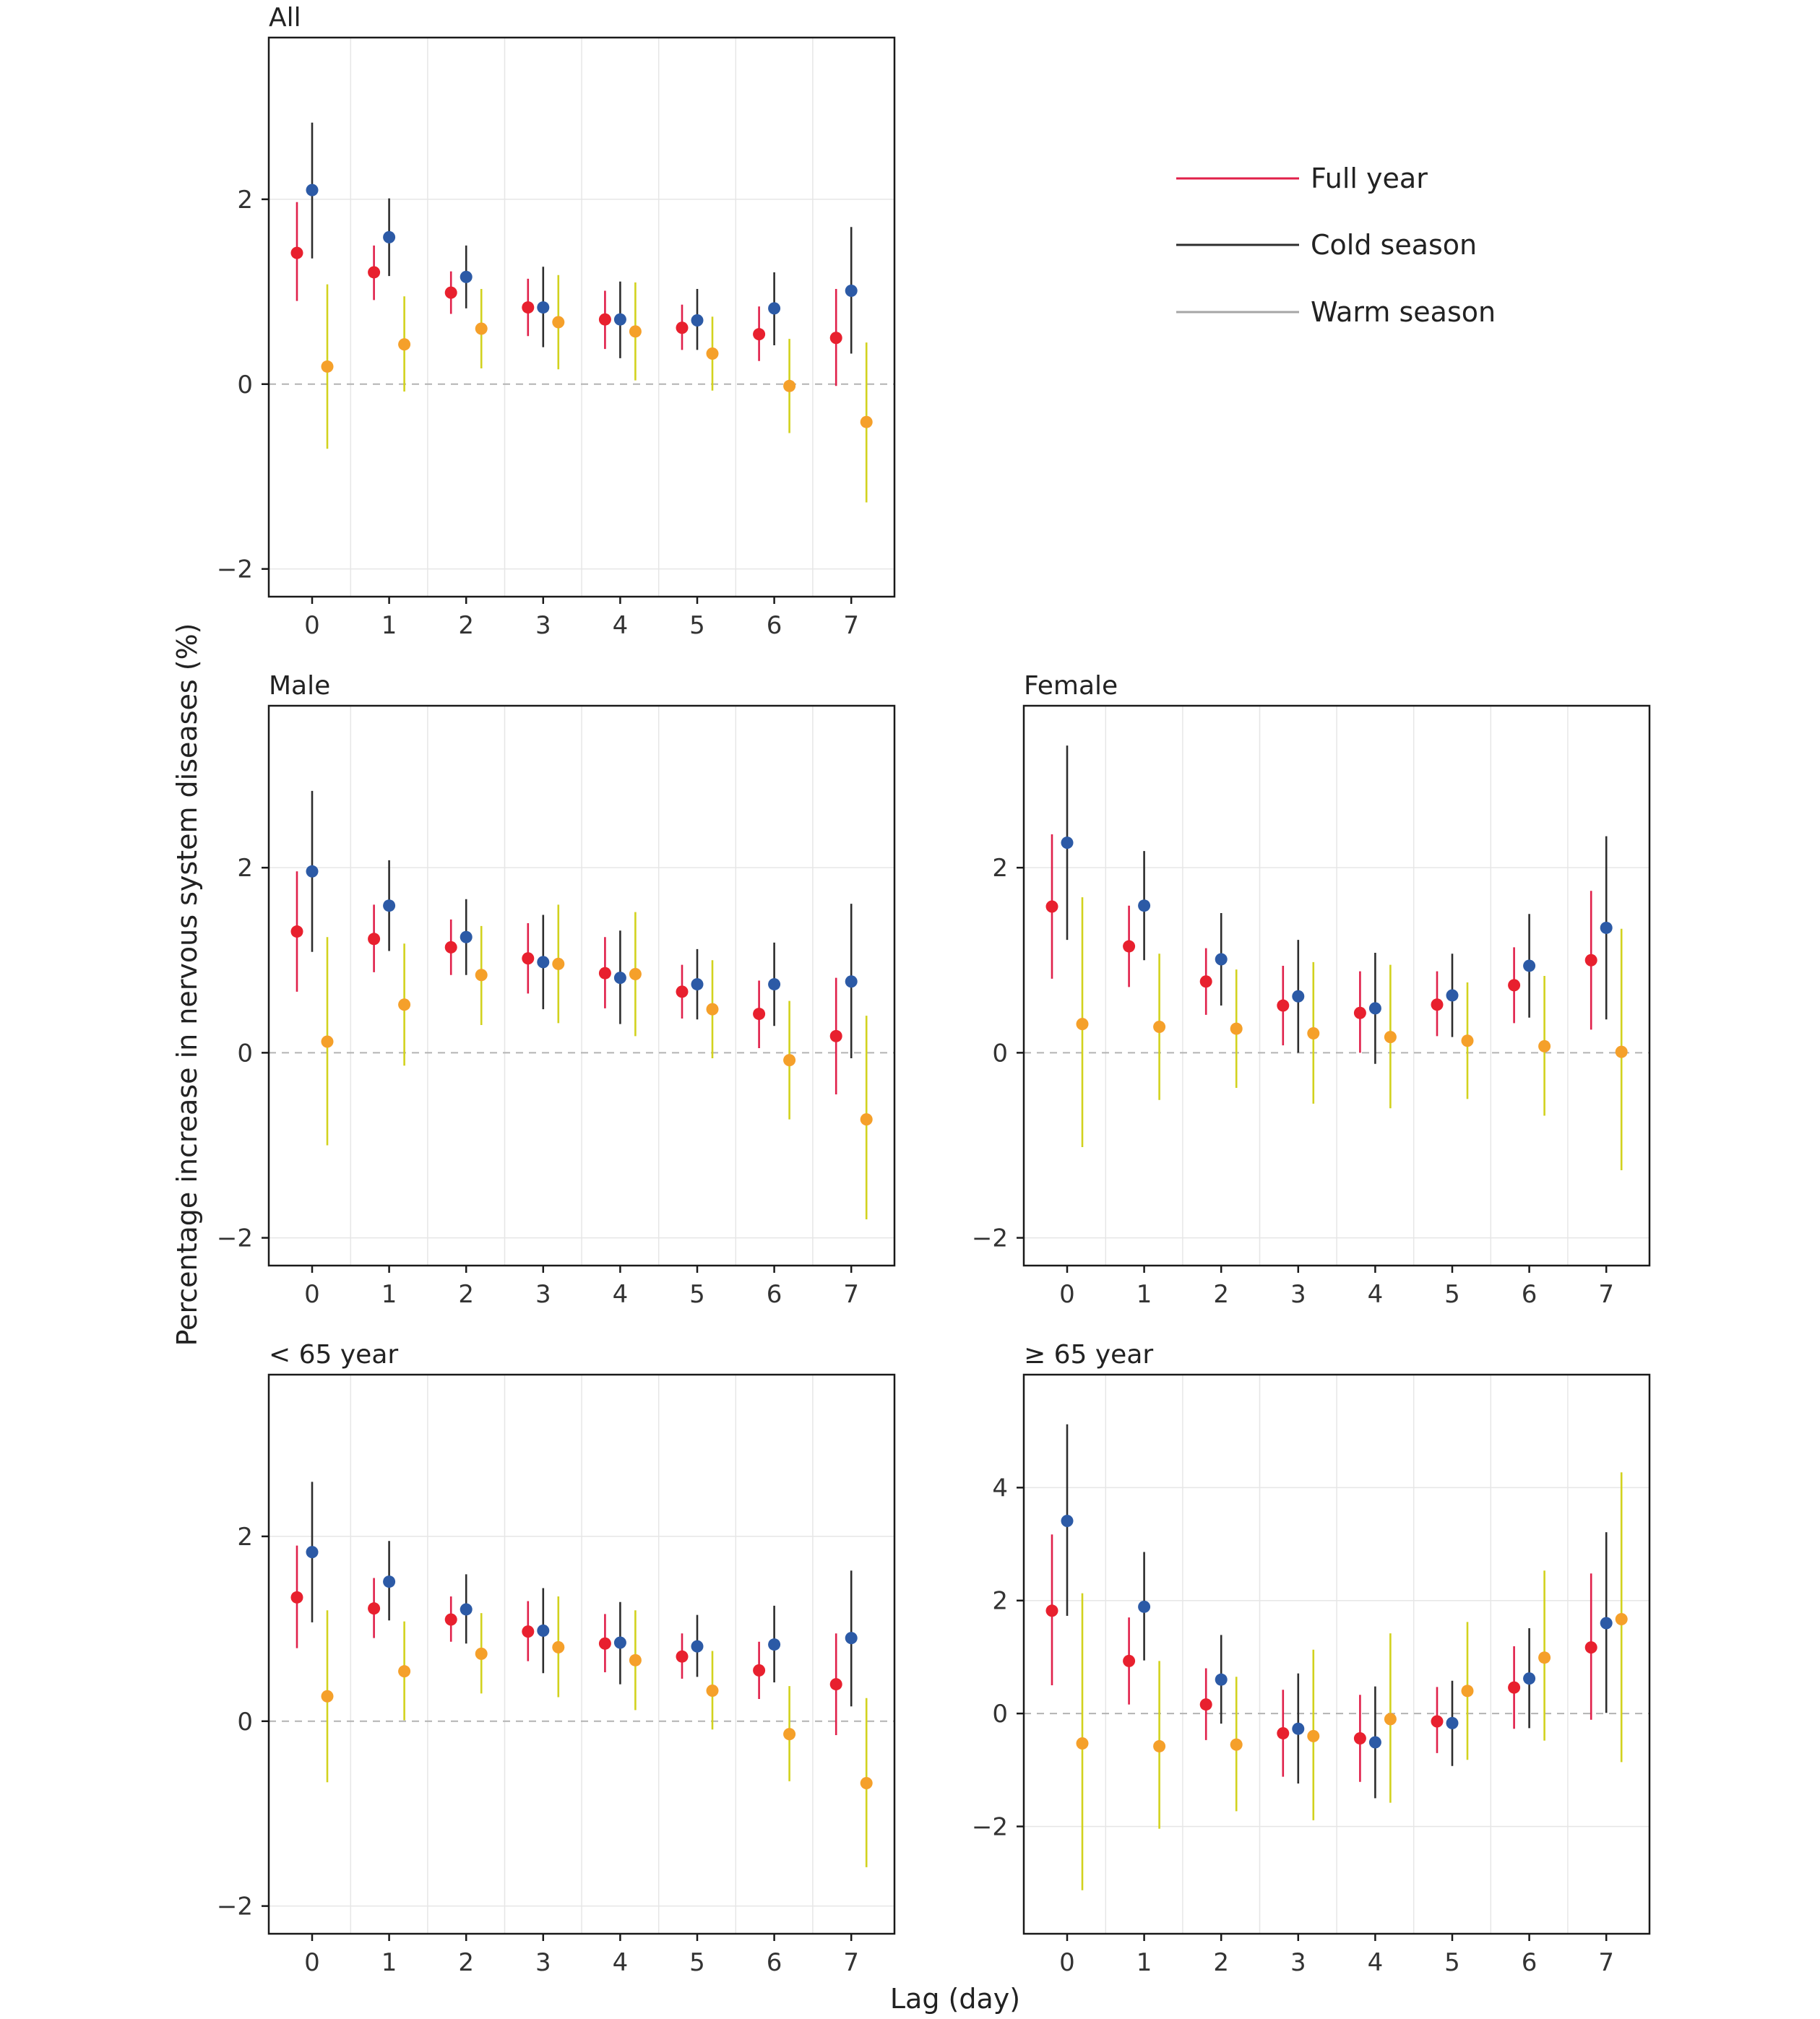  Describe the element at coordinates (299, 686) in the screenshot. I see `panel-title: Male` at that location.